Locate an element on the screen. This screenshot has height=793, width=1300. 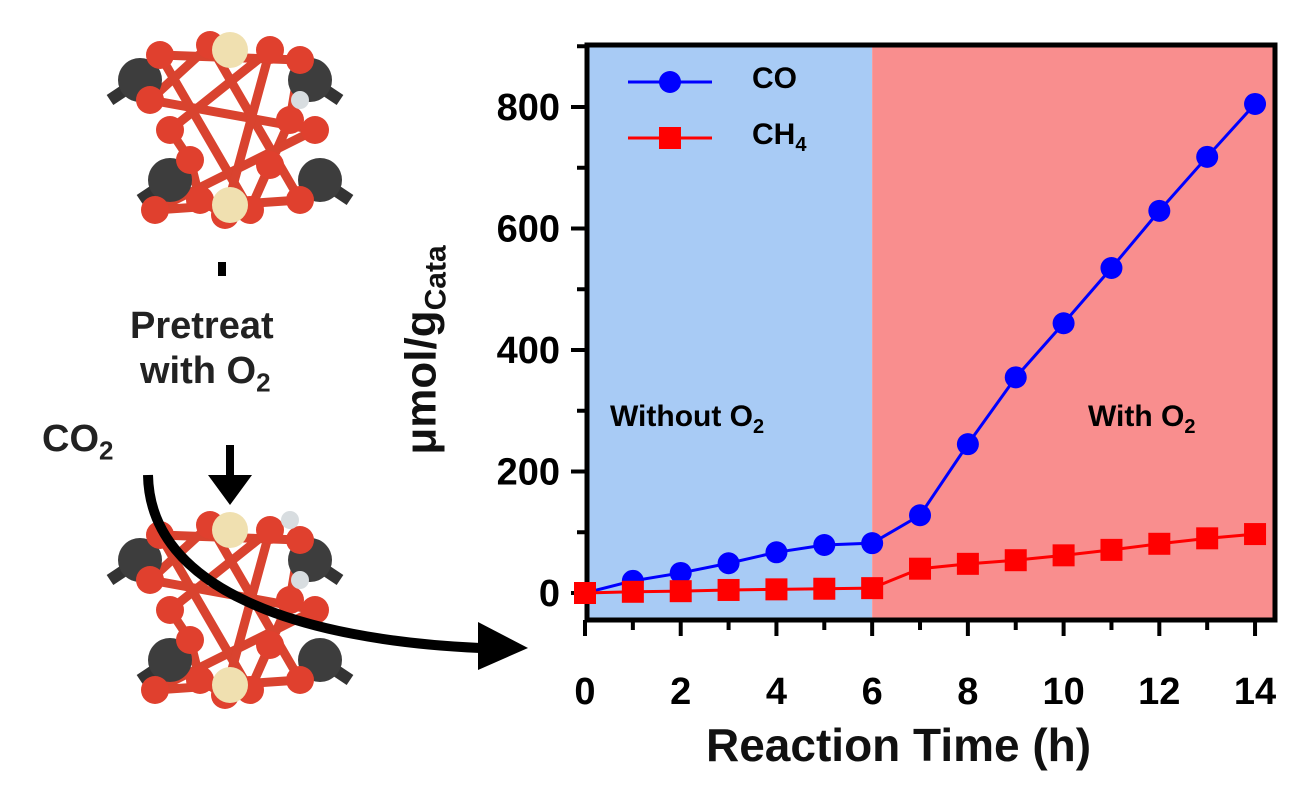
reactant-label: CO2 is located at coordinates (77, 442).